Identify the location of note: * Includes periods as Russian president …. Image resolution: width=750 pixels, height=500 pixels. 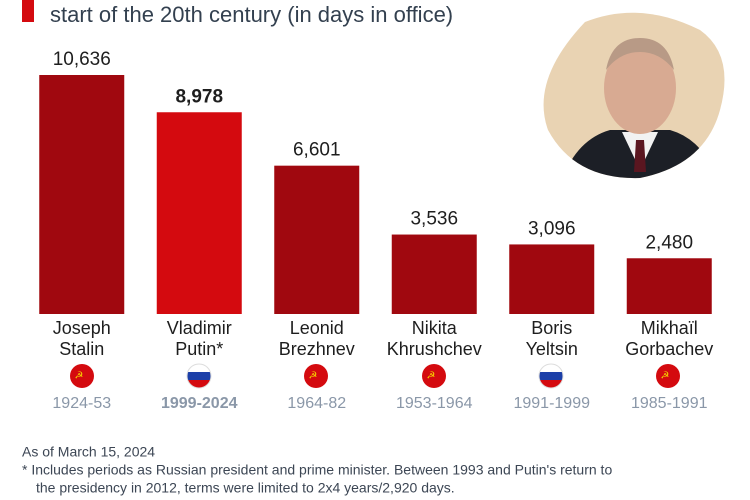
(317, 470).